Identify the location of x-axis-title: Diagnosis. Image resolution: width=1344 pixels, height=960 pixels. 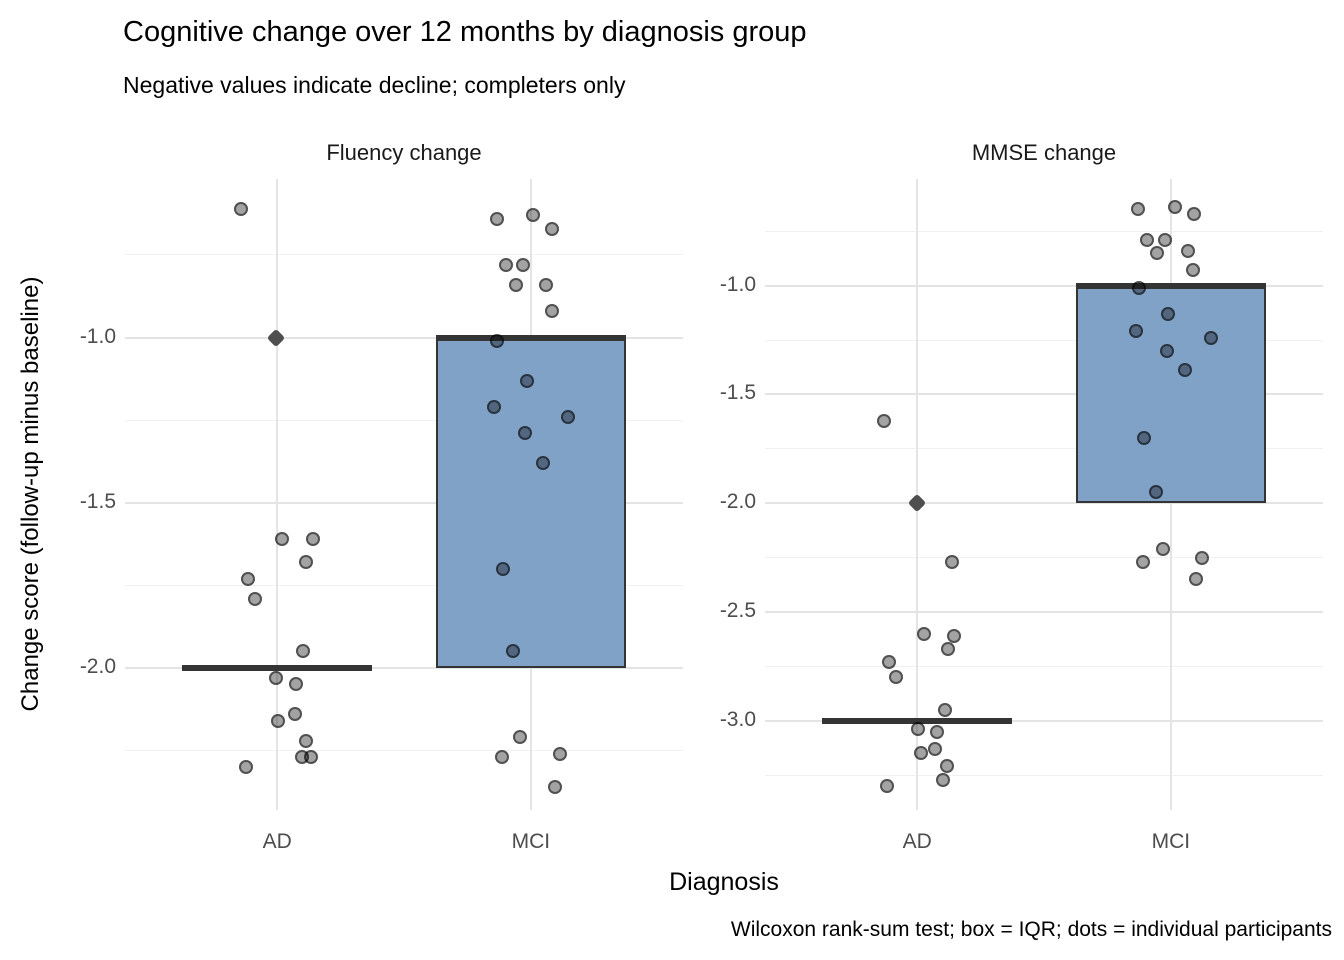
(724, 882).